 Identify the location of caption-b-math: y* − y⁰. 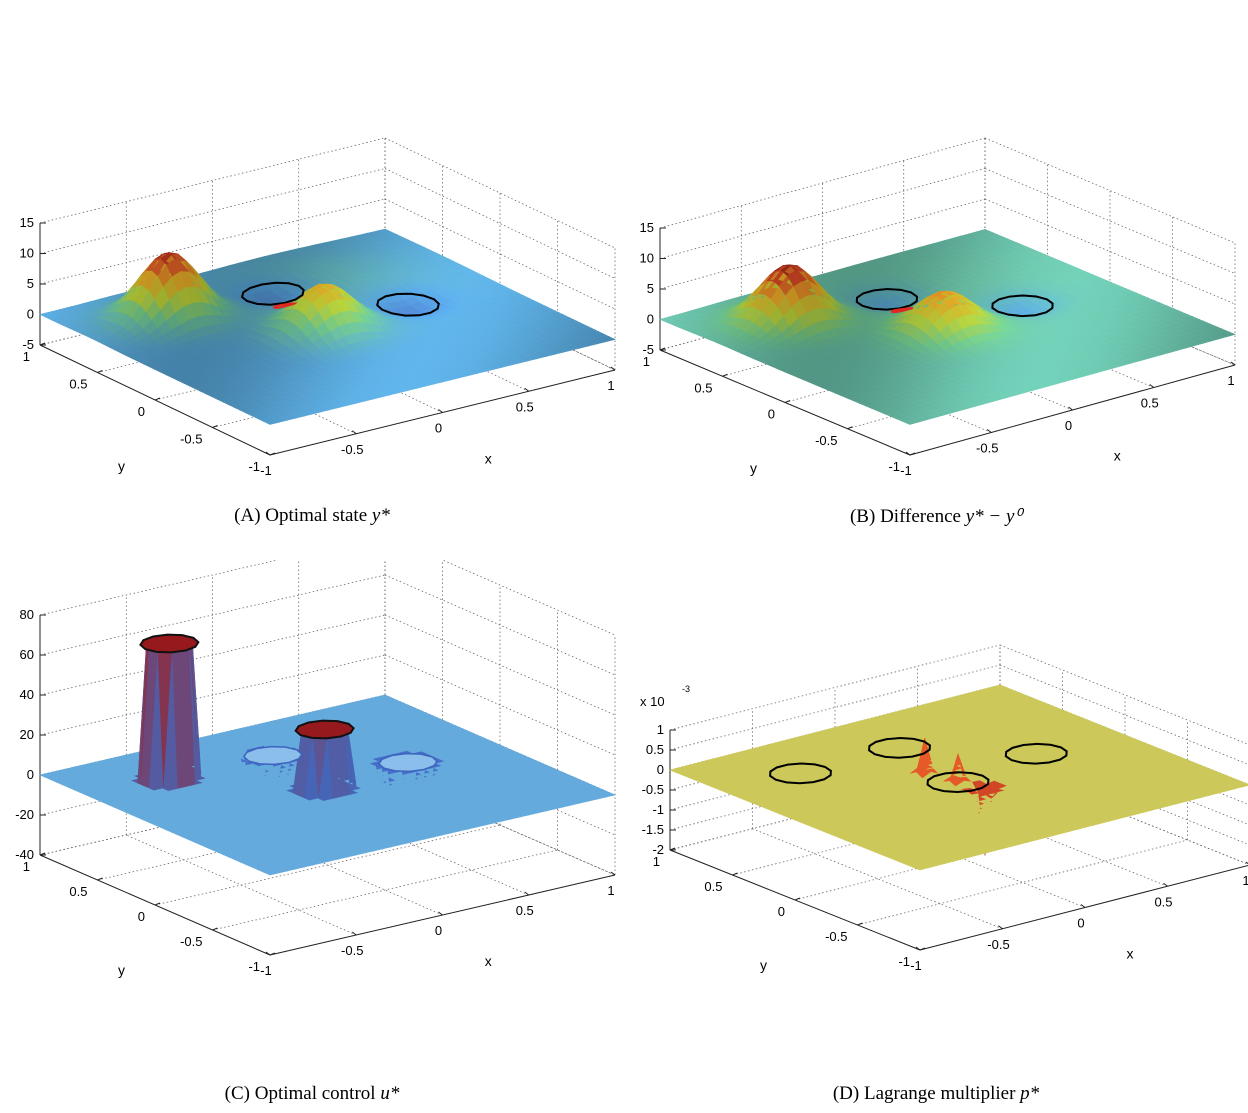
(993, 516).